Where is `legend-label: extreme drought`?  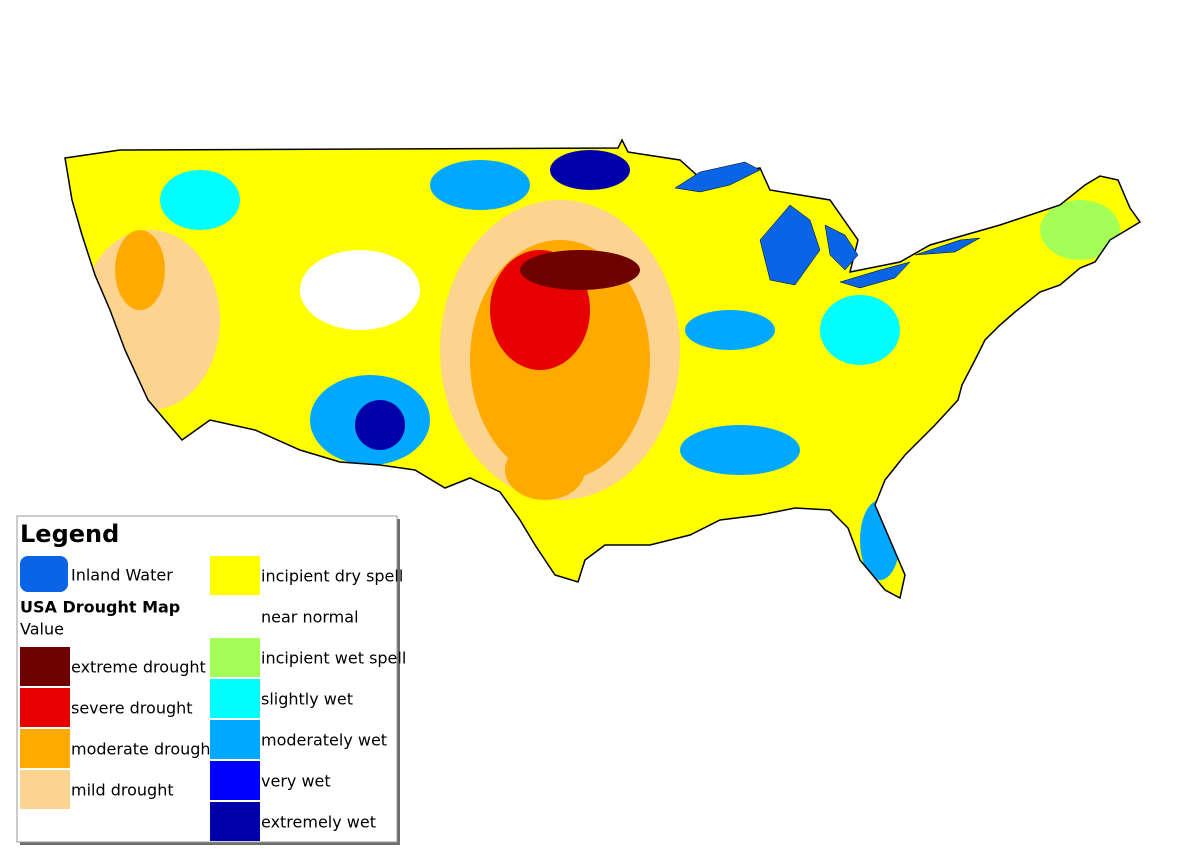
legend-label: extreme drought is located at coordinates (138, 667).